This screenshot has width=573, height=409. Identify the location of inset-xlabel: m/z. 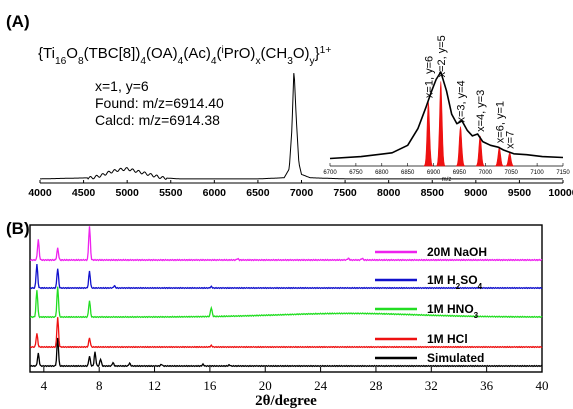
(447, 180).